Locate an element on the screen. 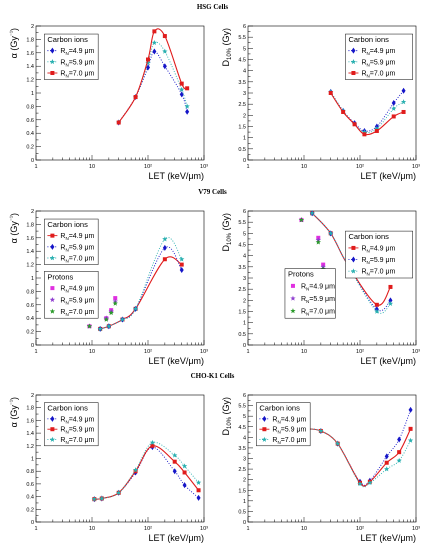  y-tick-label: 4 is located at coordinates (244, 72).